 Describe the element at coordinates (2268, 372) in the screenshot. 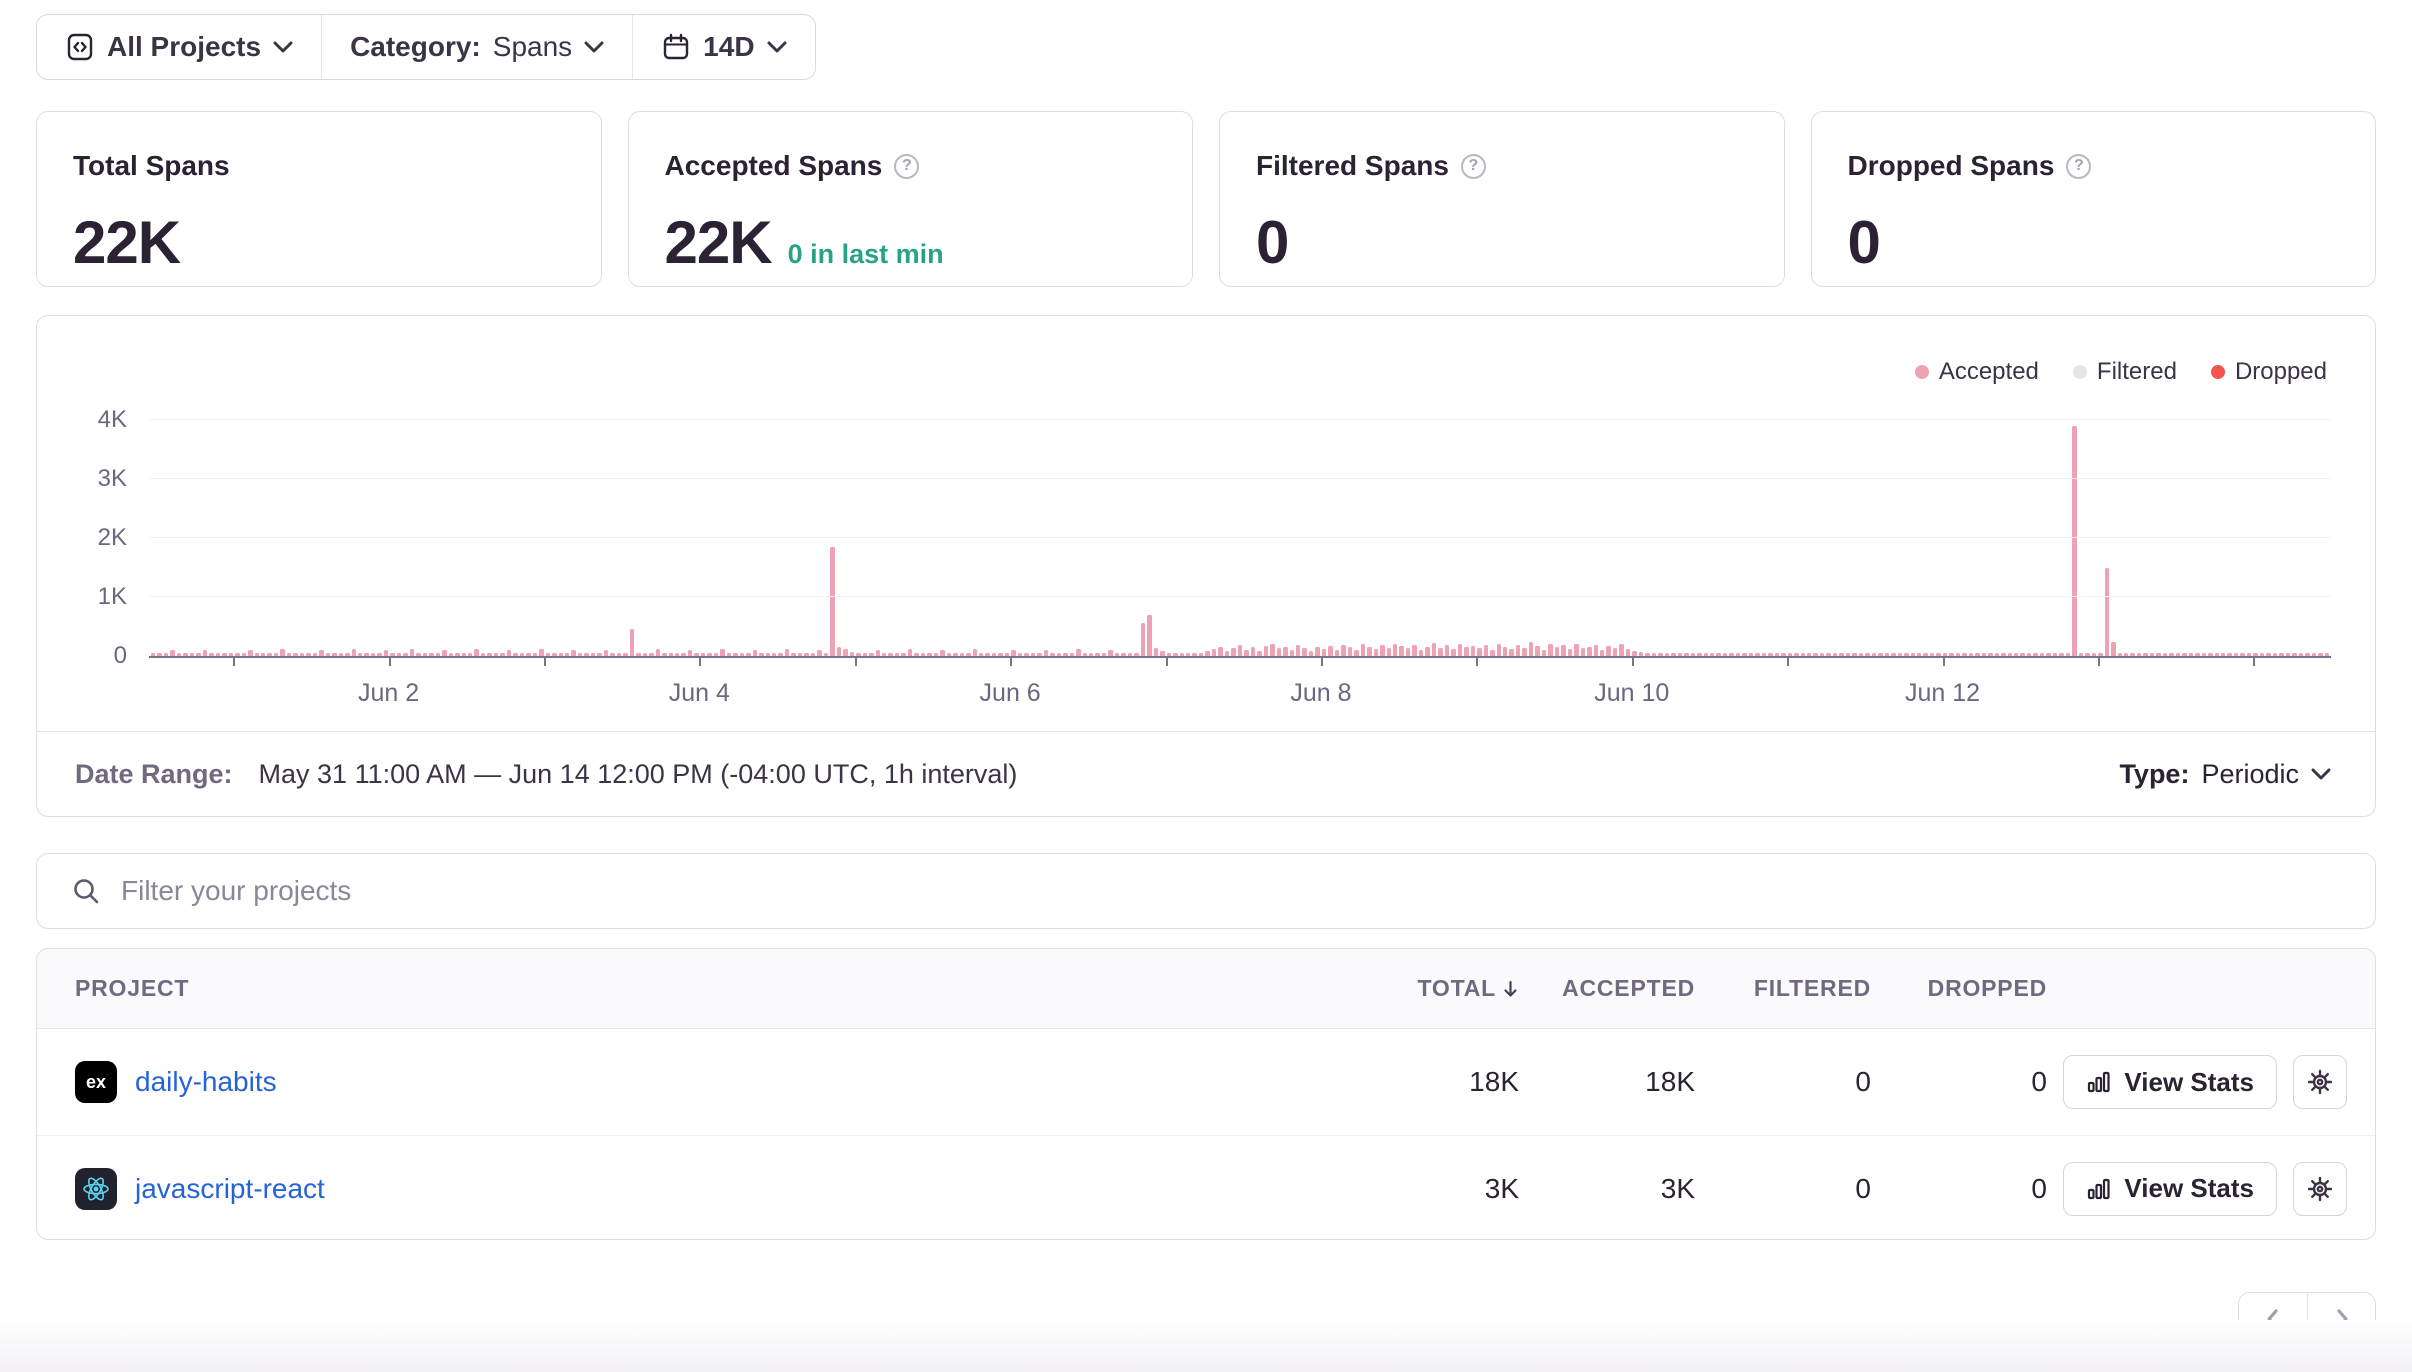

I see `legend-item-dropped: Dropped` at that location.